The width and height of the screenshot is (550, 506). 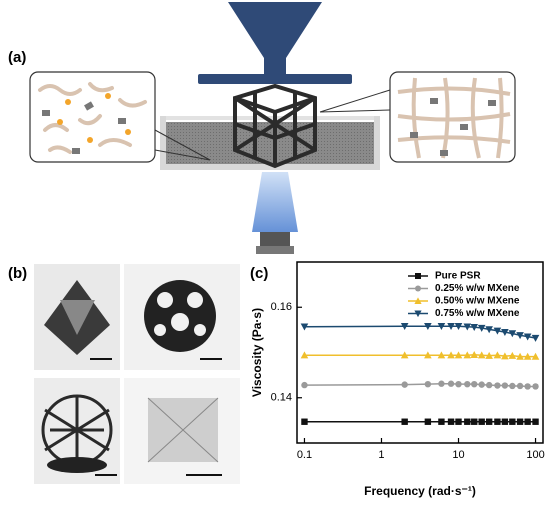 I want to click on x-tick-label: 100, so click(x=535, y=455).